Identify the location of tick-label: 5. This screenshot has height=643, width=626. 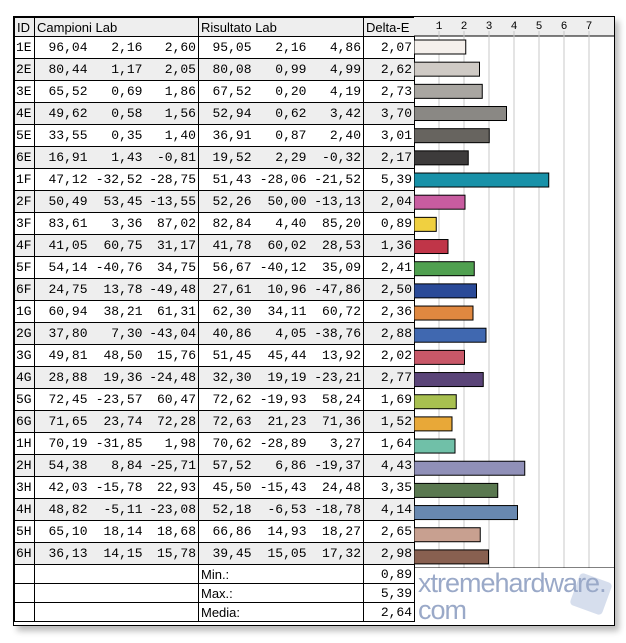
(539, 27).